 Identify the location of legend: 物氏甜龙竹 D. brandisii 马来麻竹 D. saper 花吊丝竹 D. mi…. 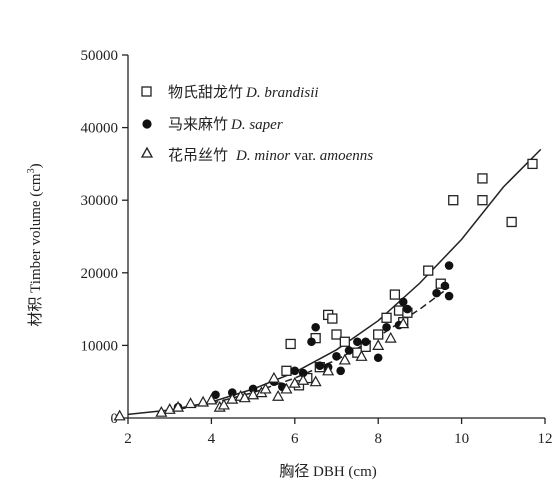
(256, 124).